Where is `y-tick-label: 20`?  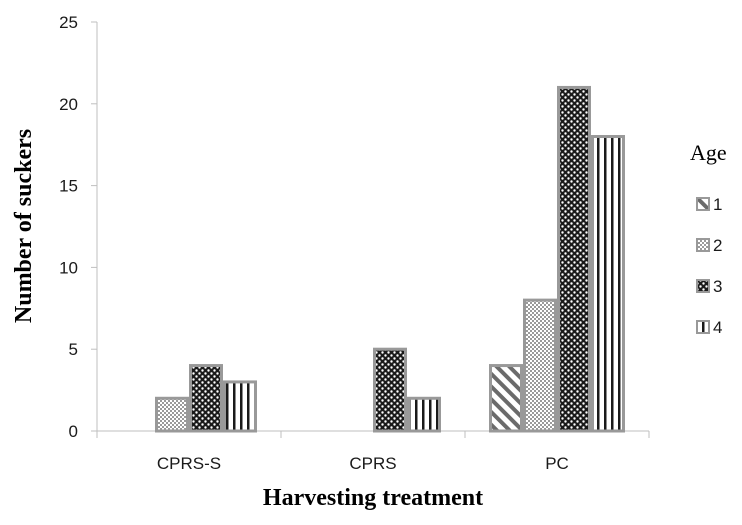
y-tick-label: 20 is located at coordinates (68, 104).